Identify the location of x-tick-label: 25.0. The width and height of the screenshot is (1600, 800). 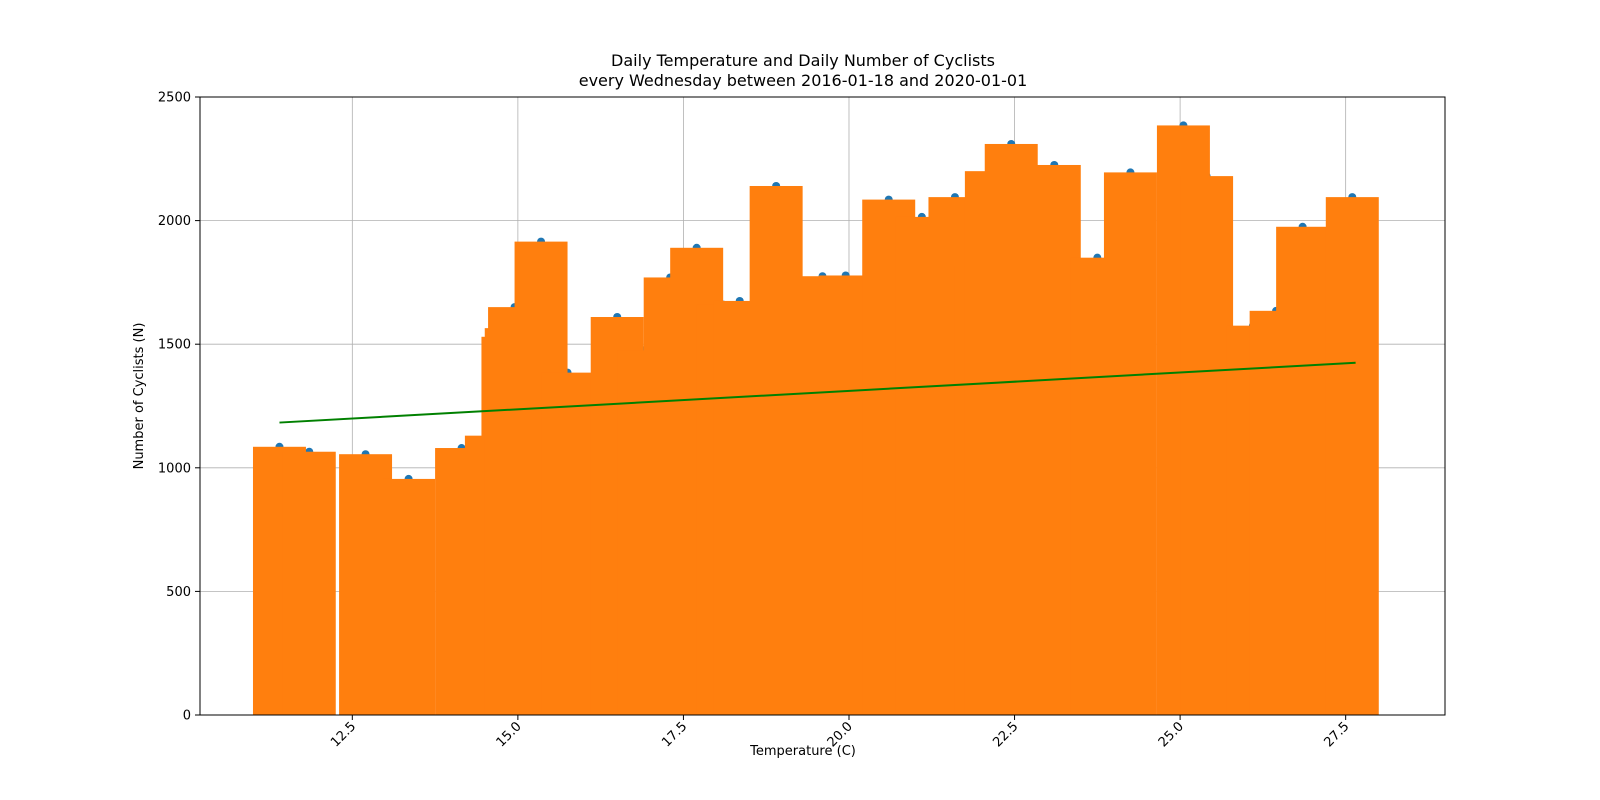
(1171, 734).